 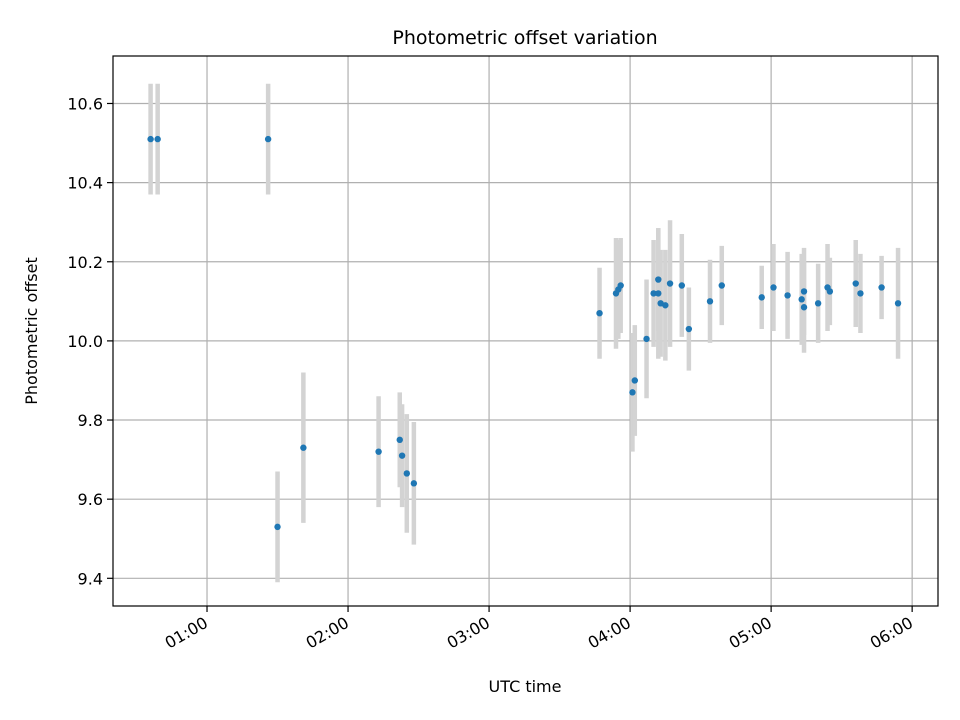 I want to click on y-tick-label: 9.4, so click(x=90, y=578).